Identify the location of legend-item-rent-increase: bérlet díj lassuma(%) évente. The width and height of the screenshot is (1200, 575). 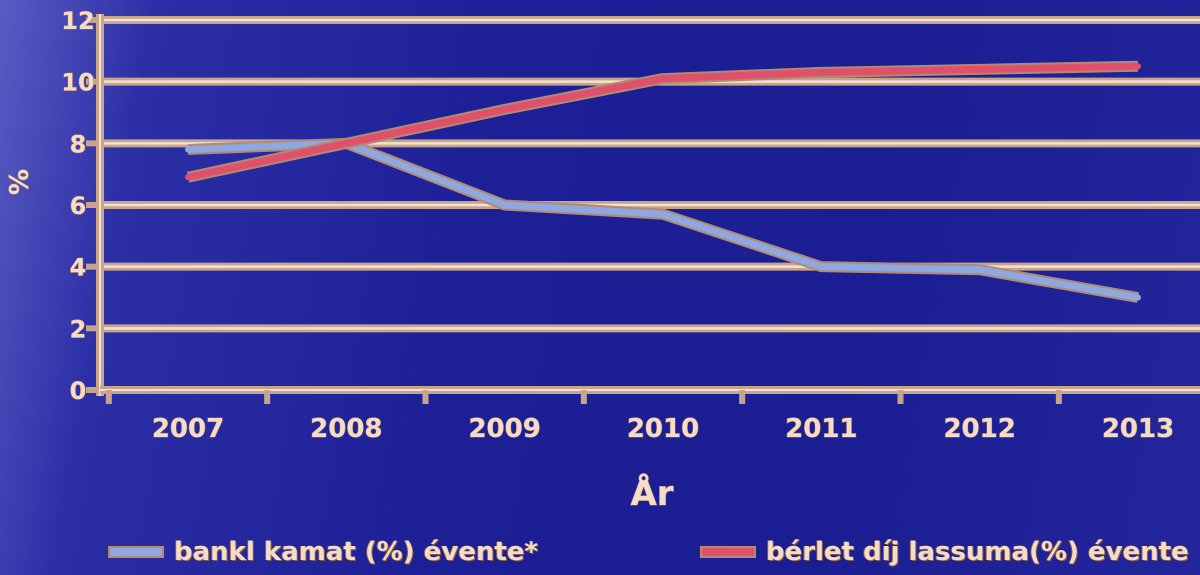
(944, 551).